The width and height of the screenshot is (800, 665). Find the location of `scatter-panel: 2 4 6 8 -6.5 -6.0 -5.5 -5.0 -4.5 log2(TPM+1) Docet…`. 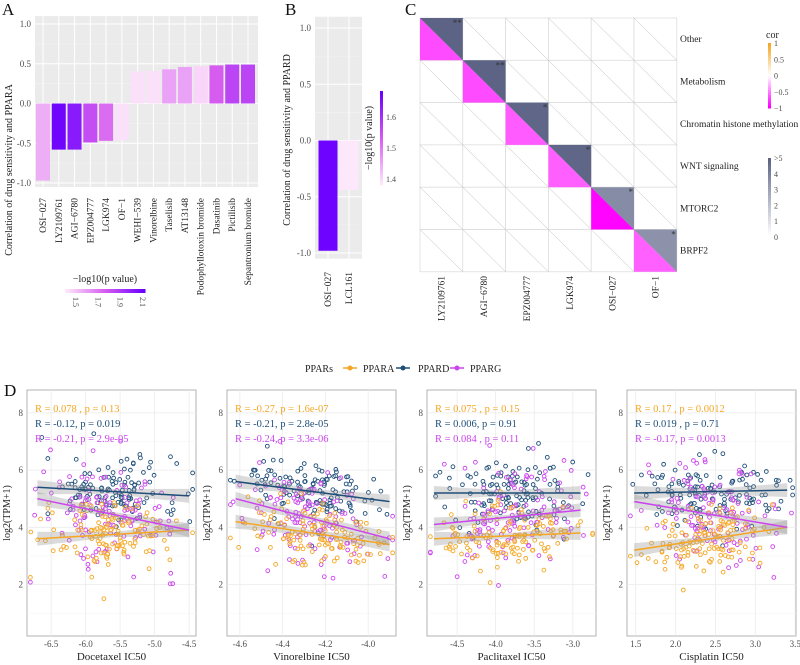

scatter-panel: 2 4 6 8 -6.5 -6.0 -5.5 -5.0 -4.5 log2(TPM+1) Docet… is located at coordinates (99, 526).